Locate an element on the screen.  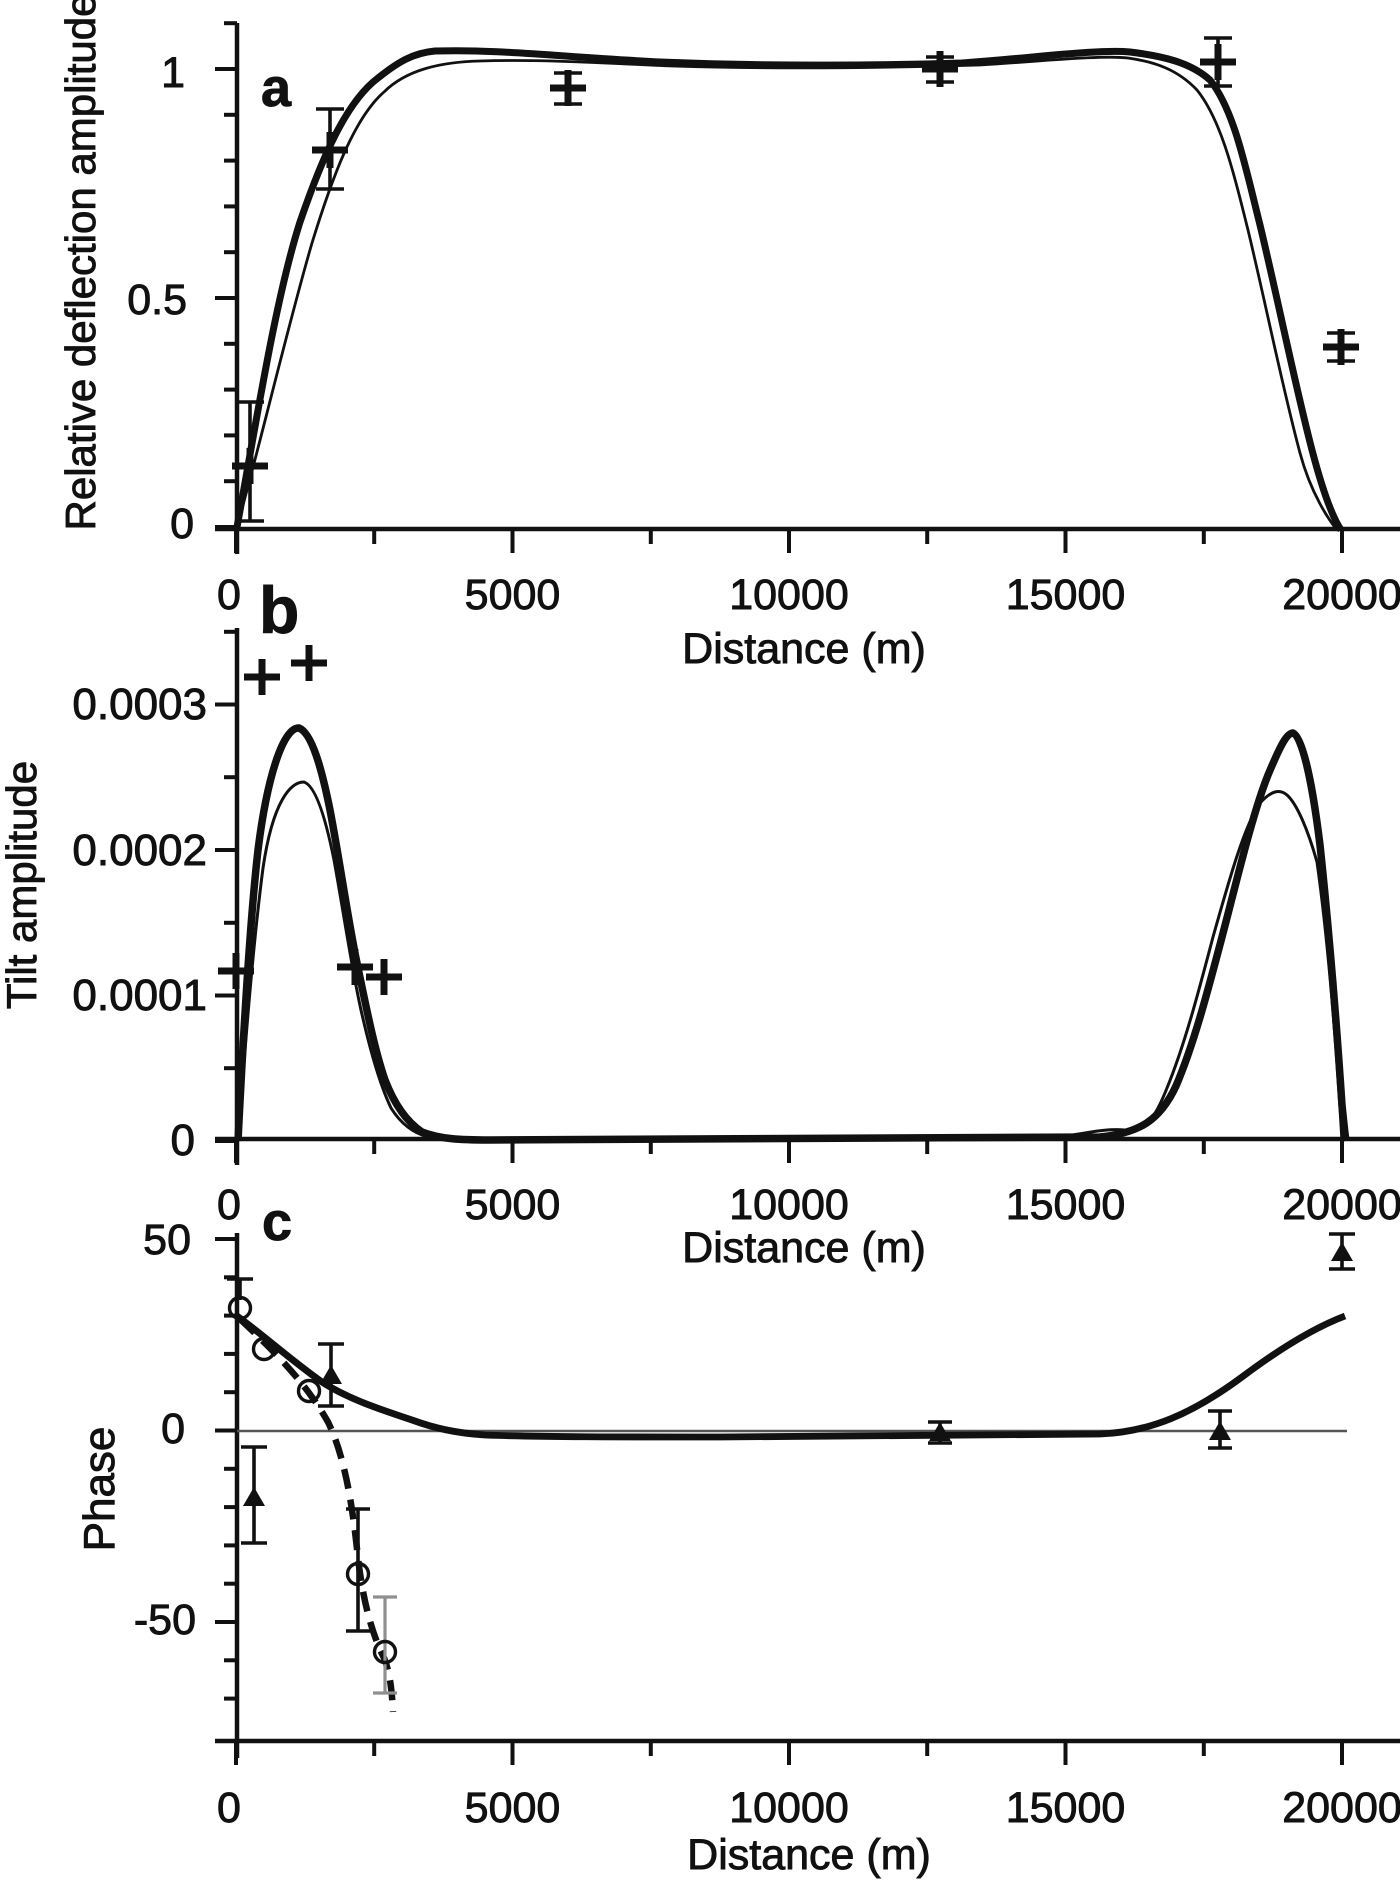
svg-text: Tilt amplitude is located at coordinates (22, 885).